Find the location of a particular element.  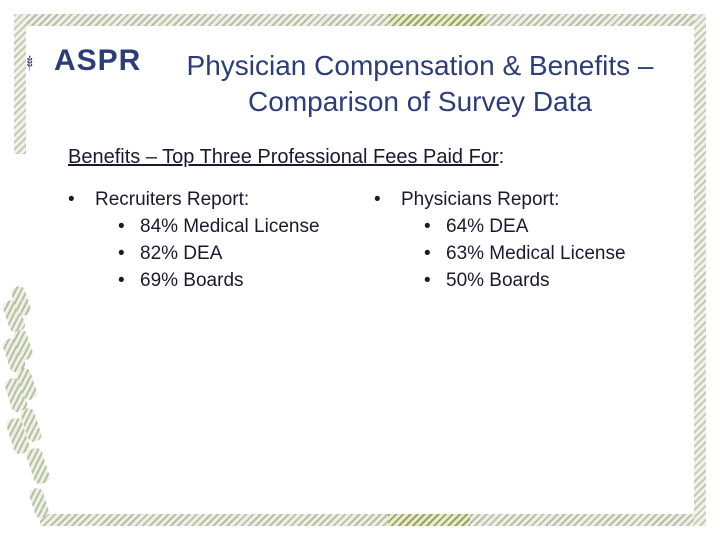

frame-right is located at coordinates (700, 270).